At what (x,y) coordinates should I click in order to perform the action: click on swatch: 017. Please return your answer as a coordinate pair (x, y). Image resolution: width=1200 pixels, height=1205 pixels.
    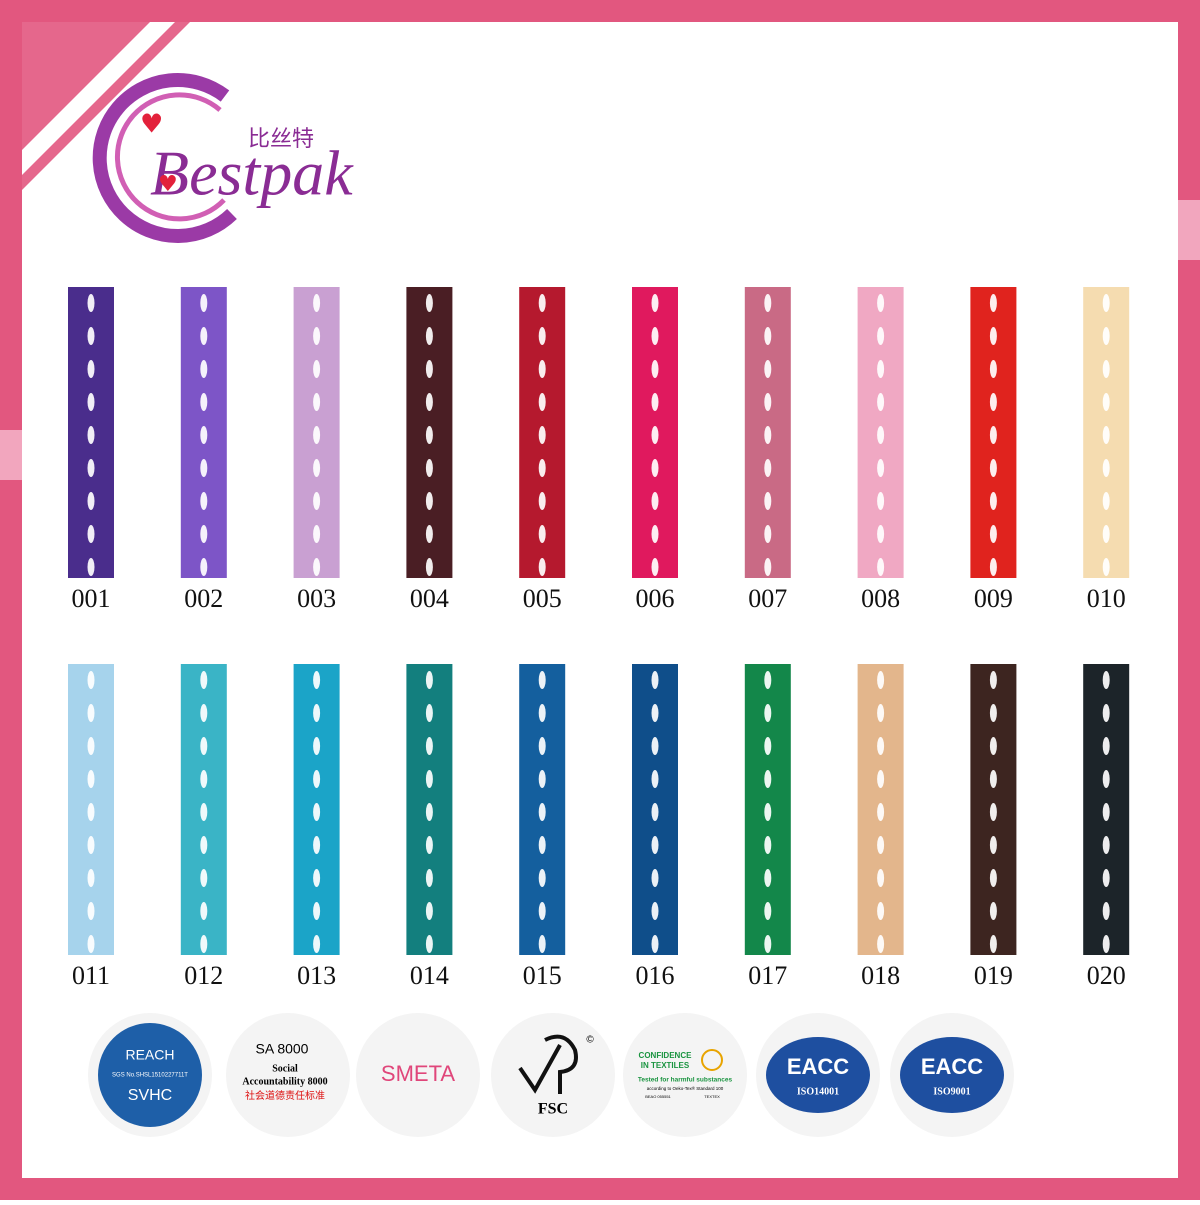
    Looking at the image, I should click on (767, 827).